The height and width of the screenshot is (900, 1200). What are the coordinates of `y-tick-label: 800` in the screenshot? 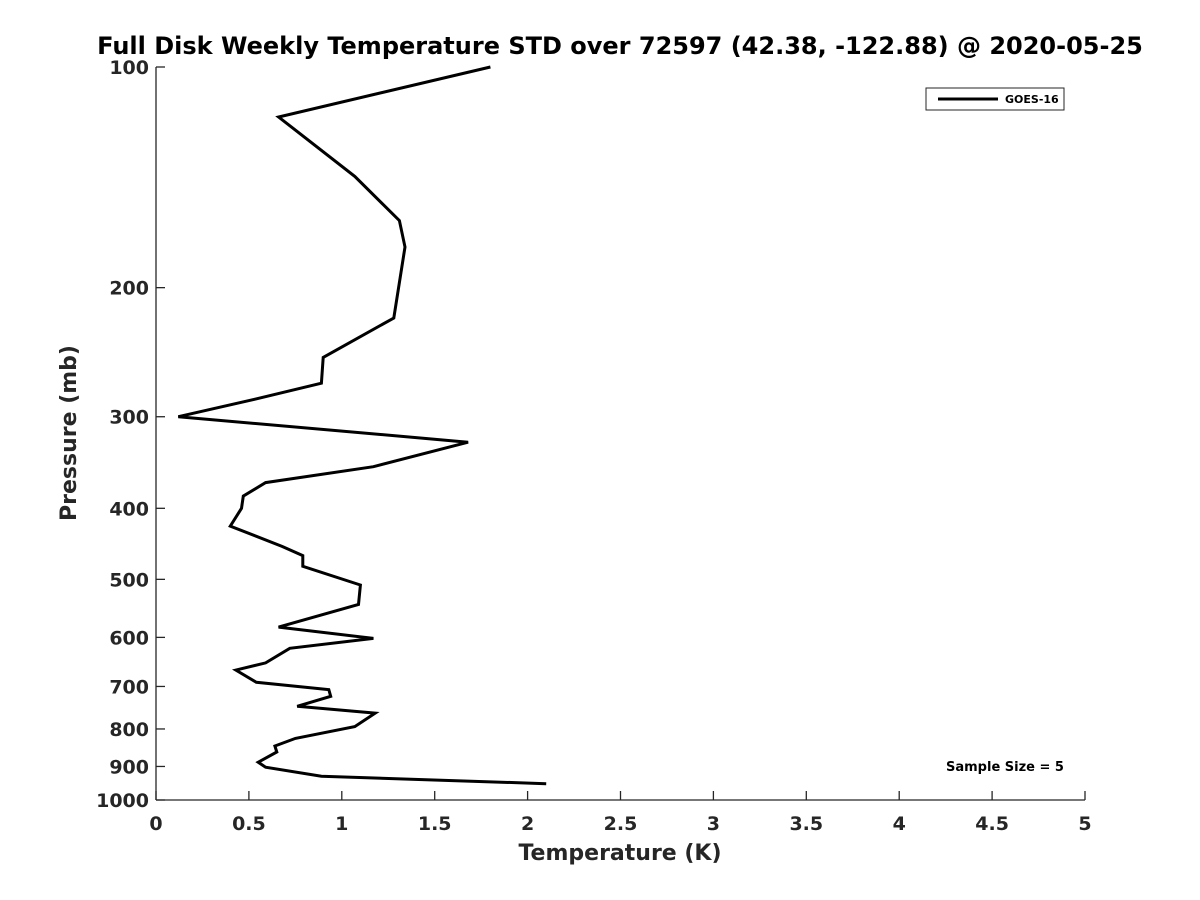 It's located at (129, 730).